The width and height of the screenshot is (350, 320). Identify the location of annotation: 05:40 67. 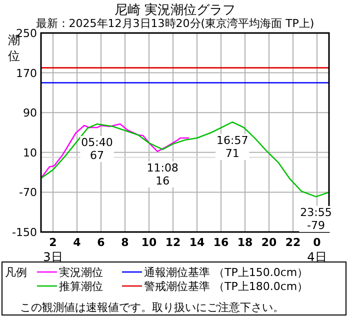
(97, 149).